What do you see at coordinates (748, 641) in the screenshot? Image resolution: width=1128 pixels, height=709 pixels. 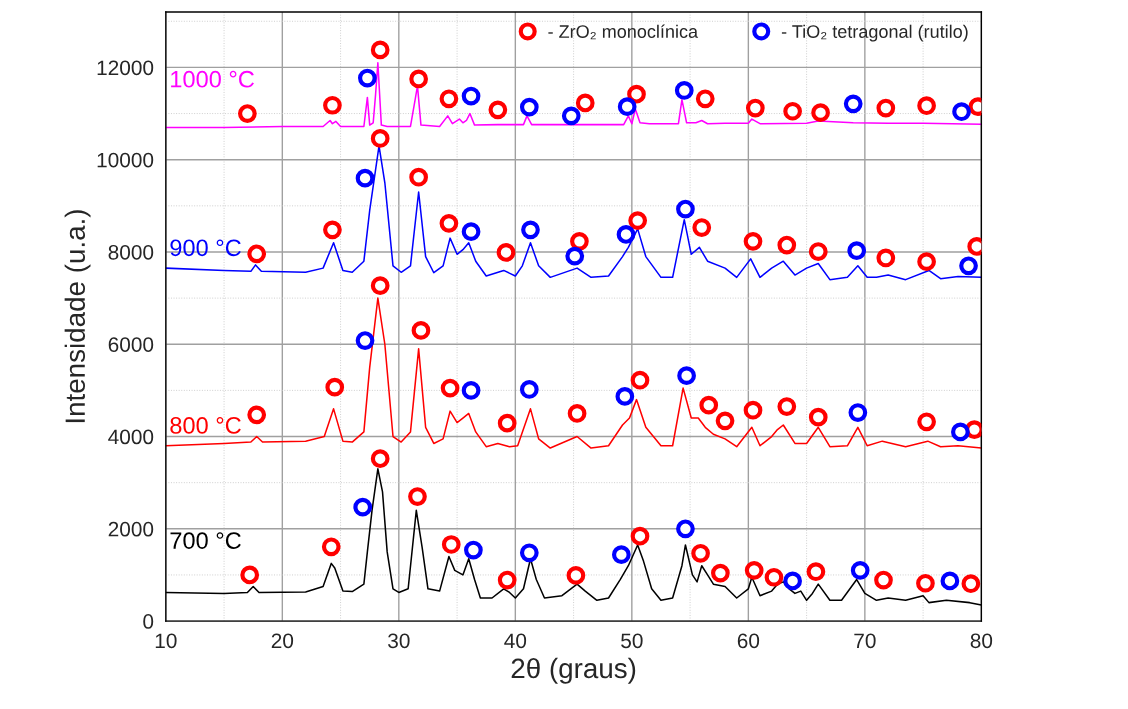 I see `x-tick-label: 60` at bounding box center [748, 641].